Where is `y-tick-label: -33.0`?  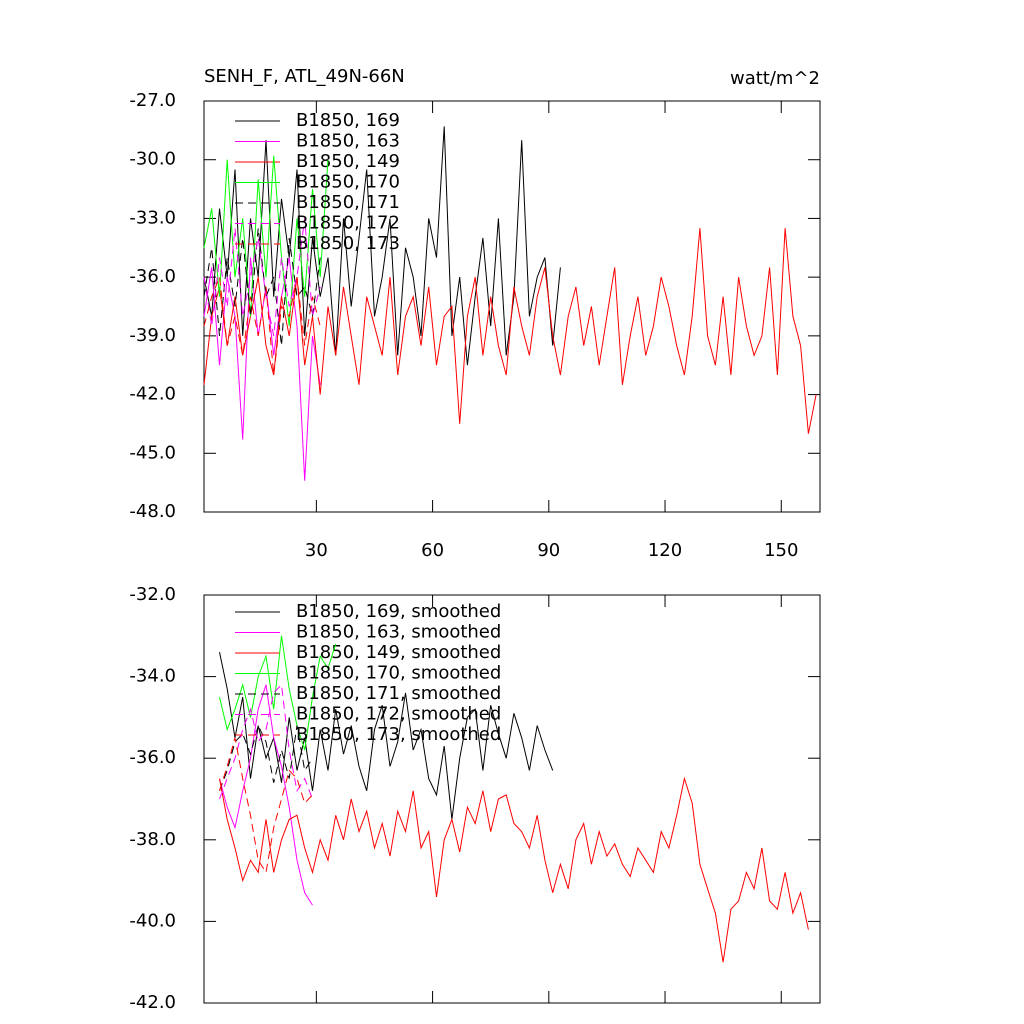
y-tick-label: -33.0 is located at coordinates (152, 217).